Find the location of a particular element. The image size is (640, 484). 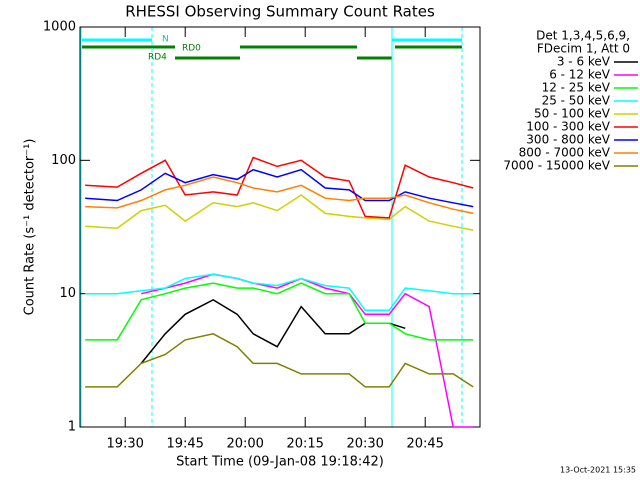

legend-header: Det 1,3,4,5,6,9, is located at coordinates (583, 36).